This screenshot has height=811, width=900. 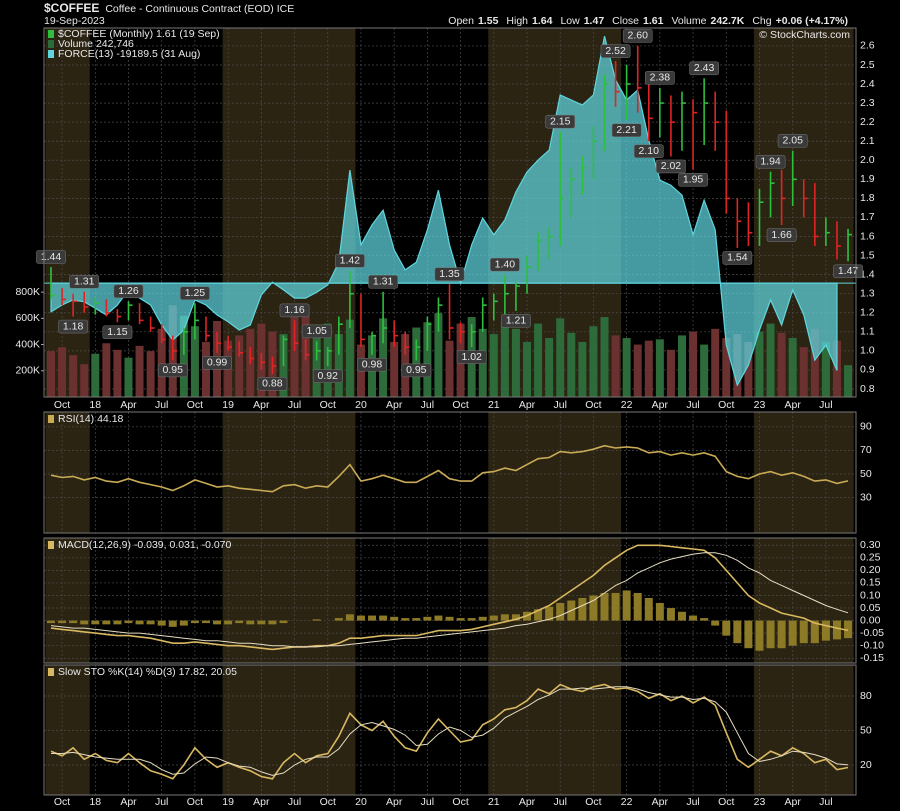 What do you see at coordinates (27, 292) in the screenshot?
I see `volume-tick-label: 800K` at bounding box center [27, 292].